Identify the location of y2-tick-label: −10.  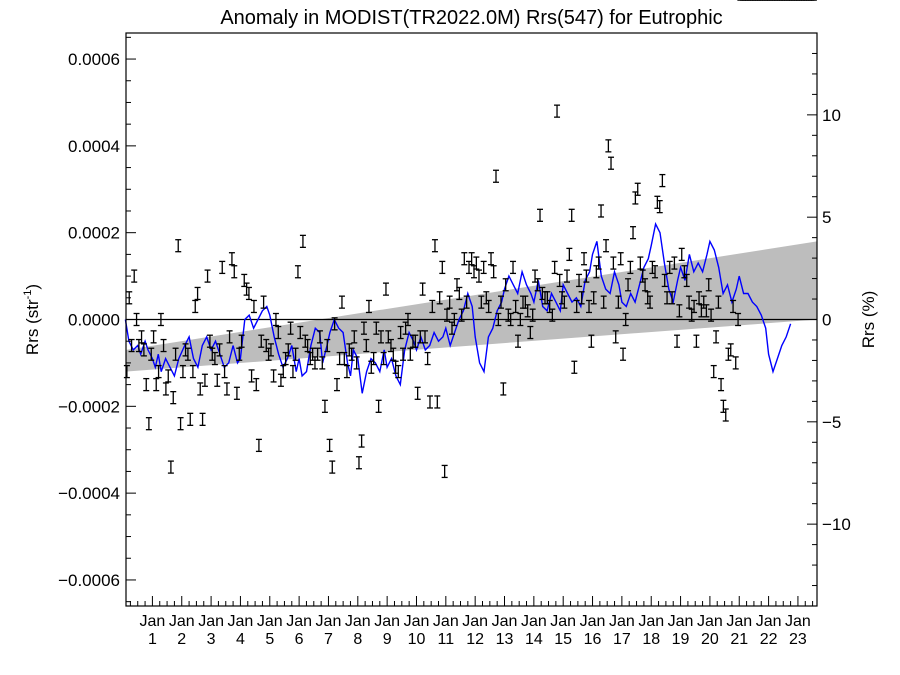
(836, 524).